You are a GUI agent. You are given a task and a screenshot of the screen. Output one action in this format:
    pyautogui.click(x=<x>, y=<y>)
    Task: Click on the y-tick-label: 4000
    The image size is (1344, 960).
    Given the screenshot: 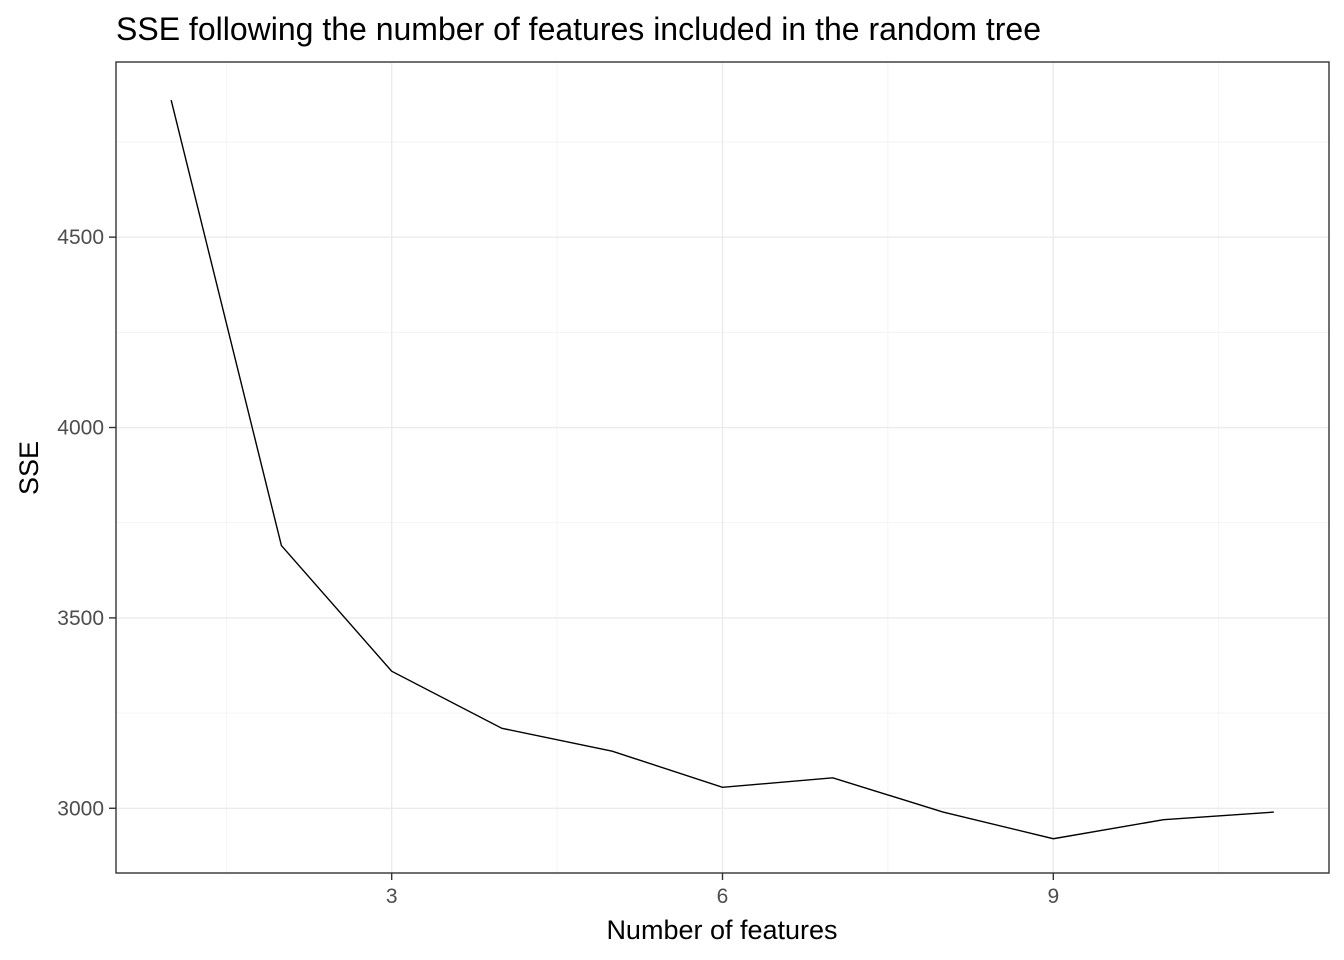 What is the action you would take?
    pyautogui.click(x=80, y=428)
    